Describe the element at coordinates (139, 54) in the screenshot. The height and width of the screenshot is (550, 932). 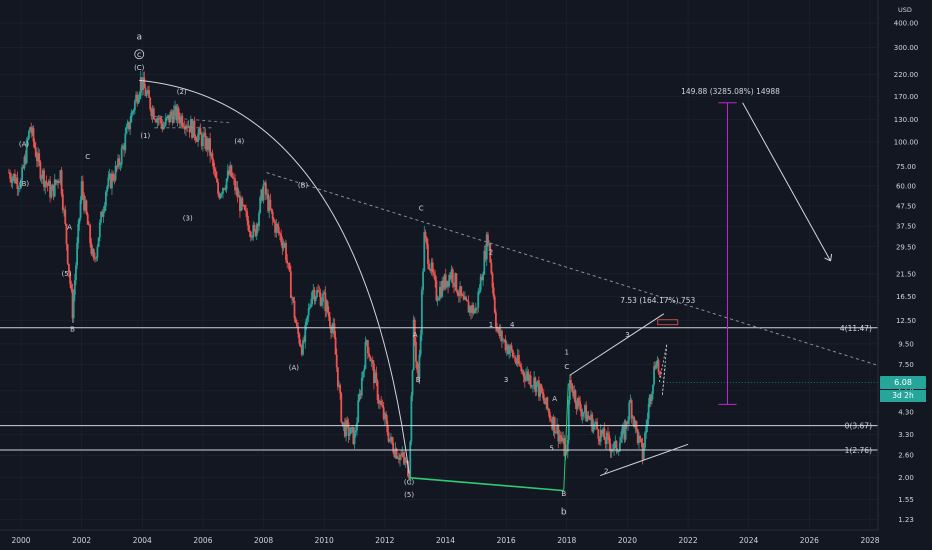
I see `wave-label: c` at that location.